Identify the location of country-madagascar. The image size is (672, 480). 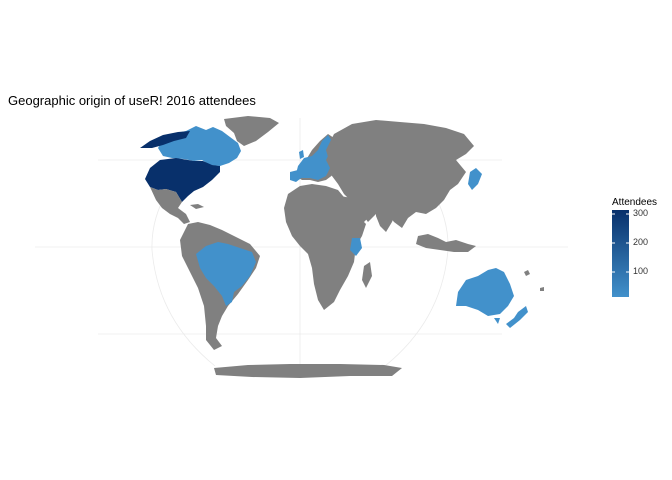
(367, 275).